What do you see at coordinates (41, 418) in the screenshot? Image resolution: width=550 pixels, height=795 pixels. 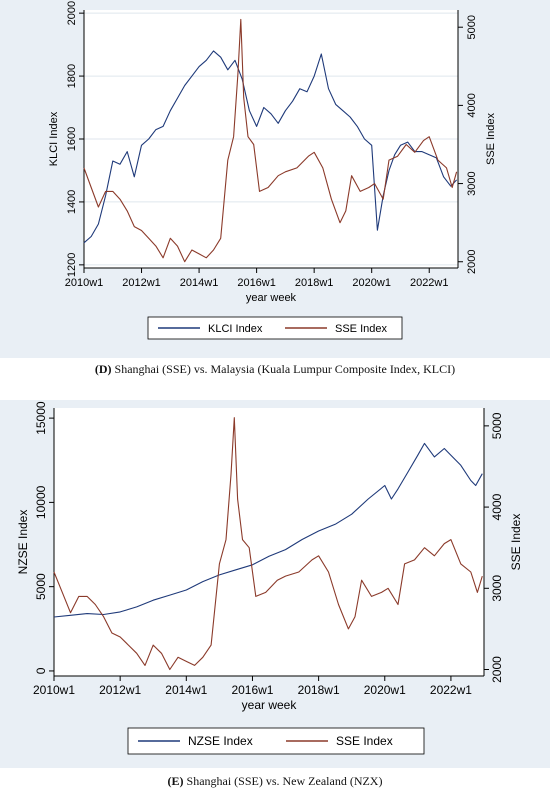 I see `y-left-tick-label: 15000` at bounding box center [41, 418].